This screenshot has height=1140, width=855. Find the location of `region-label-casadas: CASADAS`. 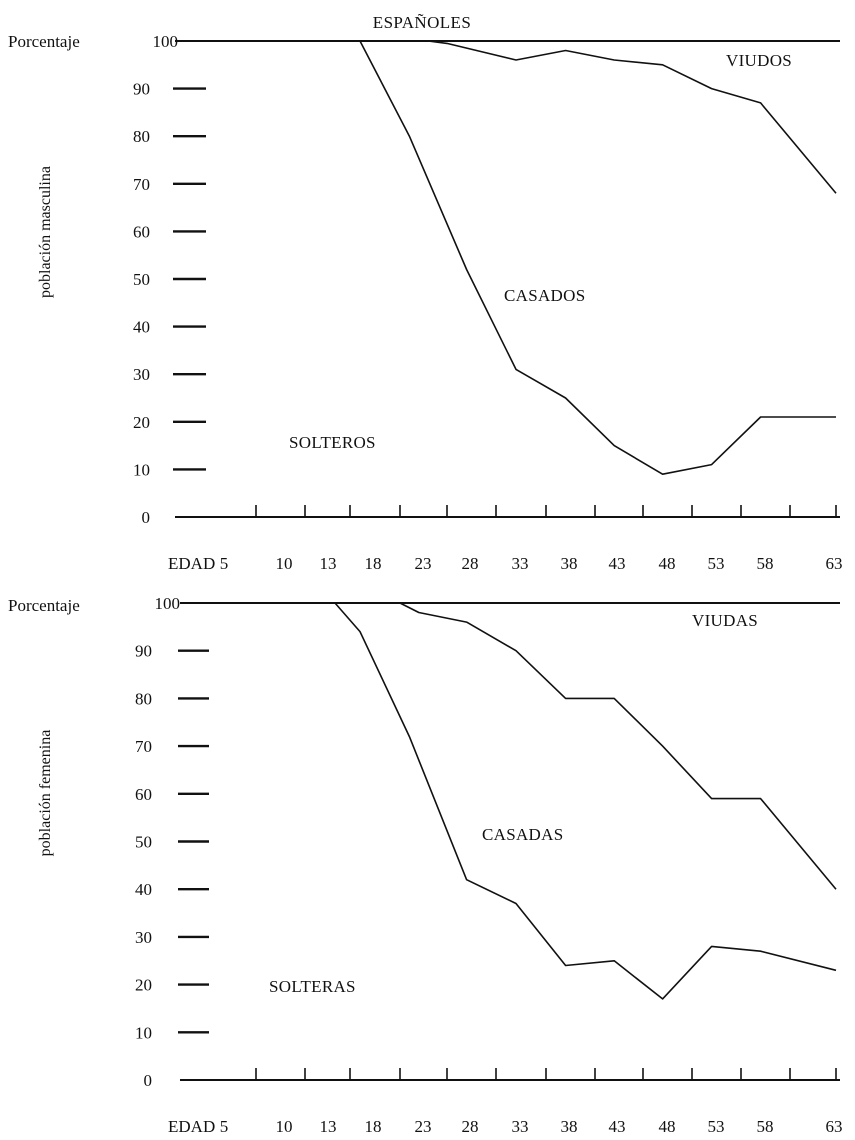

region-label-casadas: CASADAS is located at coordinates (522, 834).